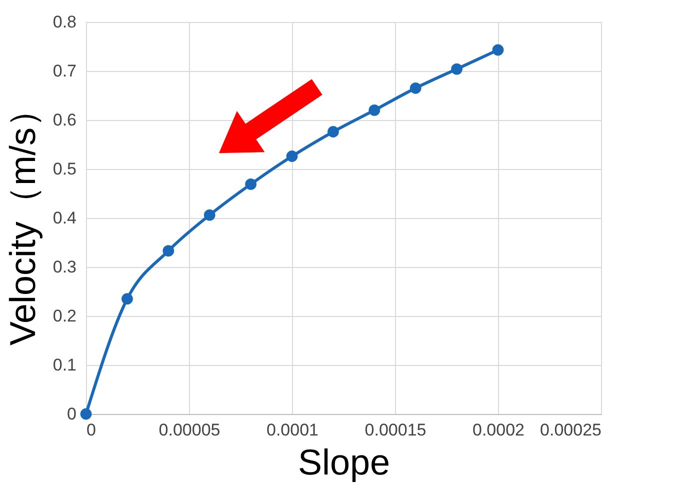 The height and width of the screenshot is (503, 694). Describe the element at coordinates (395, 430) in the screenshot. I see `x-tick-label: 0.00015` at that location.